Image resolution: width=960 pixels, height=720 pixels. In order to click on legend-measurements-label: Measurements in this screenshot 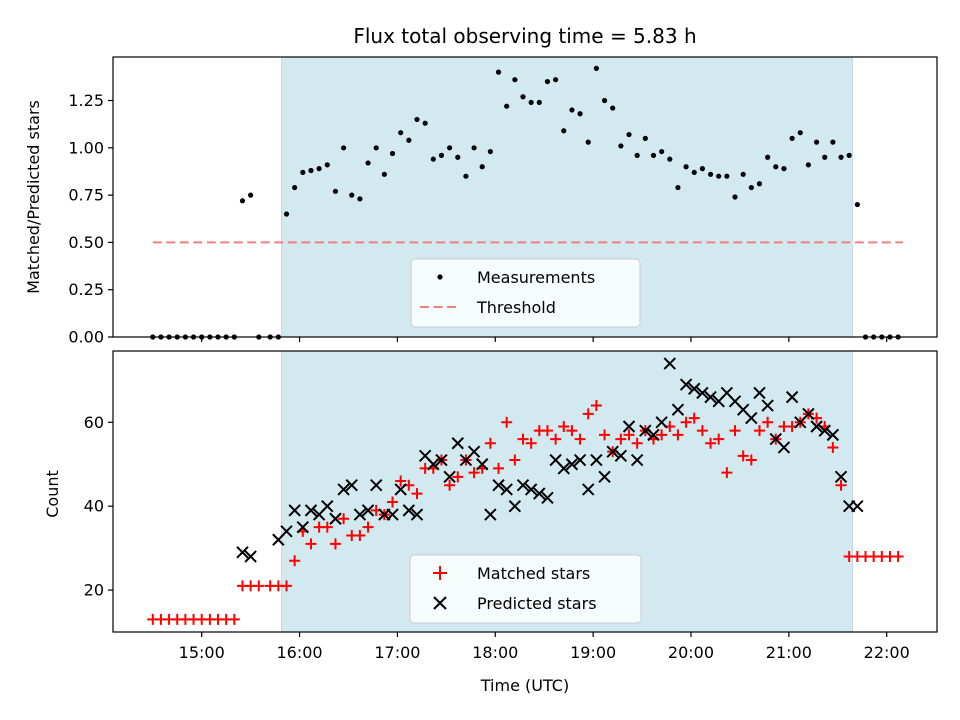, I will do `click(536, 277)`.